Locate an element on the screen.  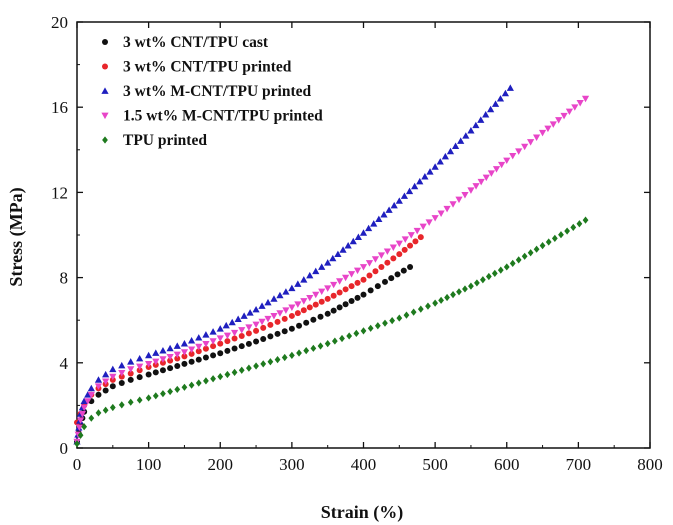
x-tick-label: 700 is located at coordinates (579, 464).